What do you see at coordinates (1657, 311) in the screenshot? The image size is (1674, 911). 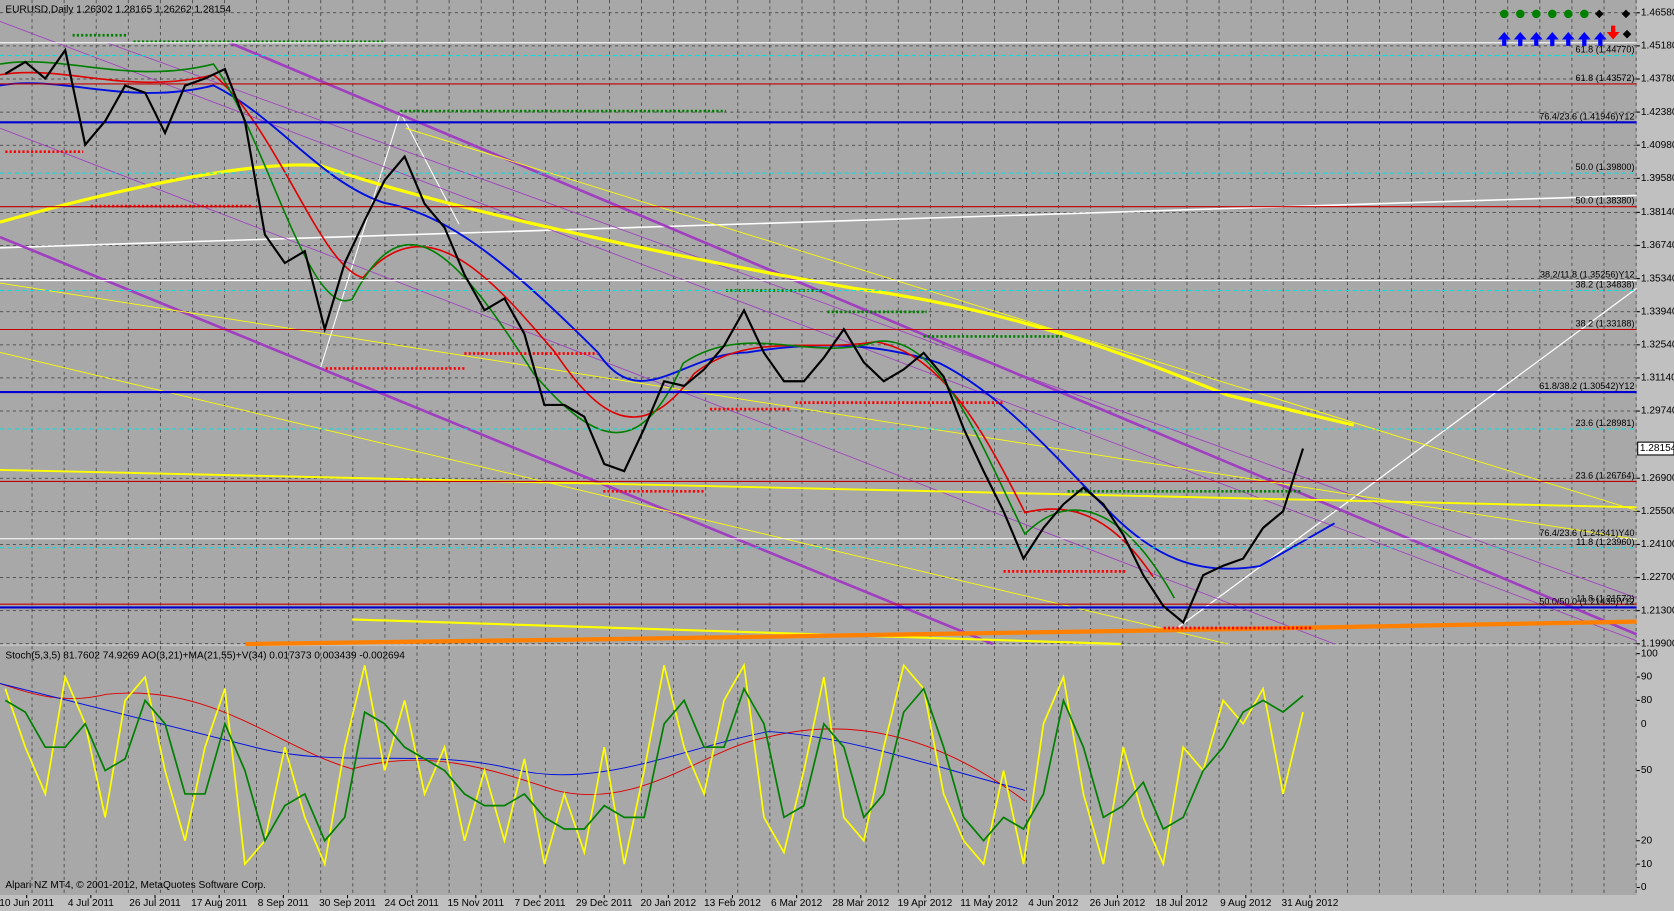 I see `y-tick-label: 1.33940` at bounding box center [1657, 311].